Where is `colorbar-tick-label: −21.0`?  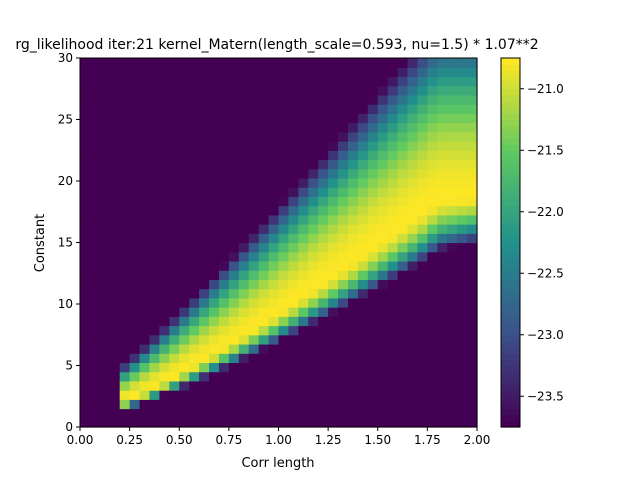
colorbar-tick-label: −21.0 is located at coordinates (545, 89).